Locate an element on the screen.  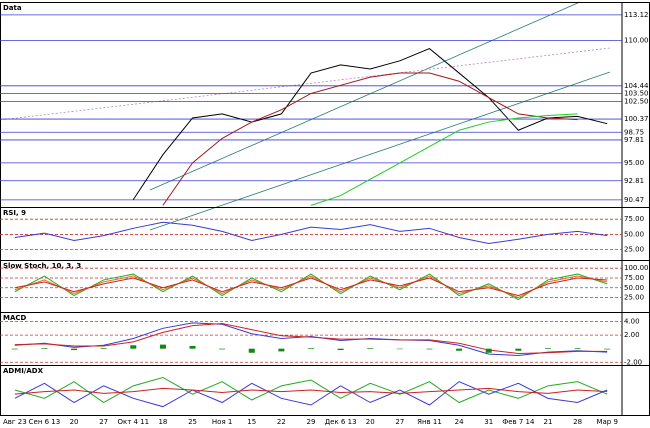
y-tick-label: 100.00 is located at coordinates (636, 268).